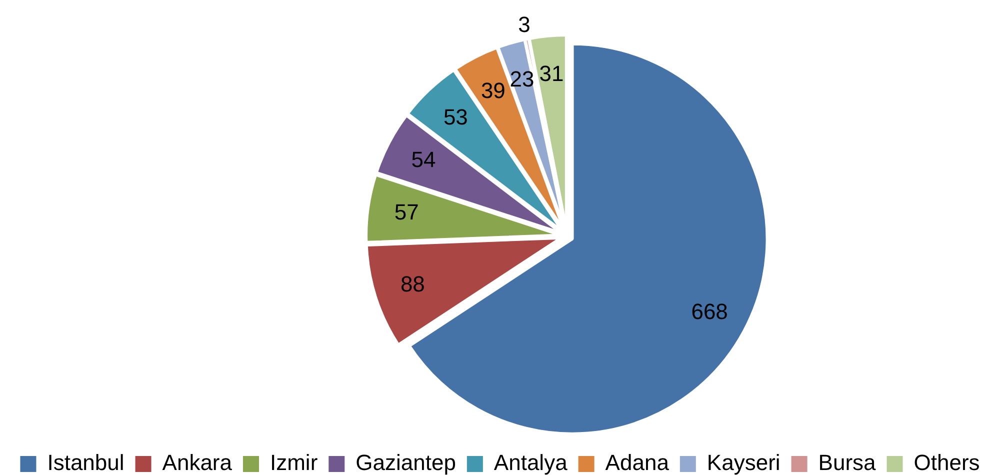 The height and width of the screenshot is (475, 1000). What do you see at coordinates (847, 462) in the screenshot?
I see `legend-label: Bursa` at bounding box center [847, 462].